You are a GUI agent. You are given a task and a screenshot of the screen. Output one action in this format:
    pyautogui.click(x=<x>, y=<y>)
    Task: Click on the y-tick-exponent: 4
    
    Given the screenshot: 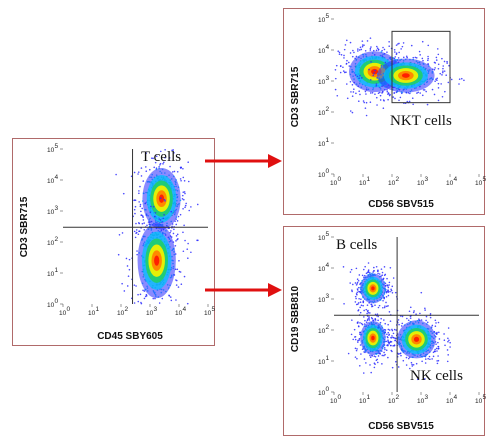 What is the action you would take?
    pyautogui.click(x=57, y=177)
    